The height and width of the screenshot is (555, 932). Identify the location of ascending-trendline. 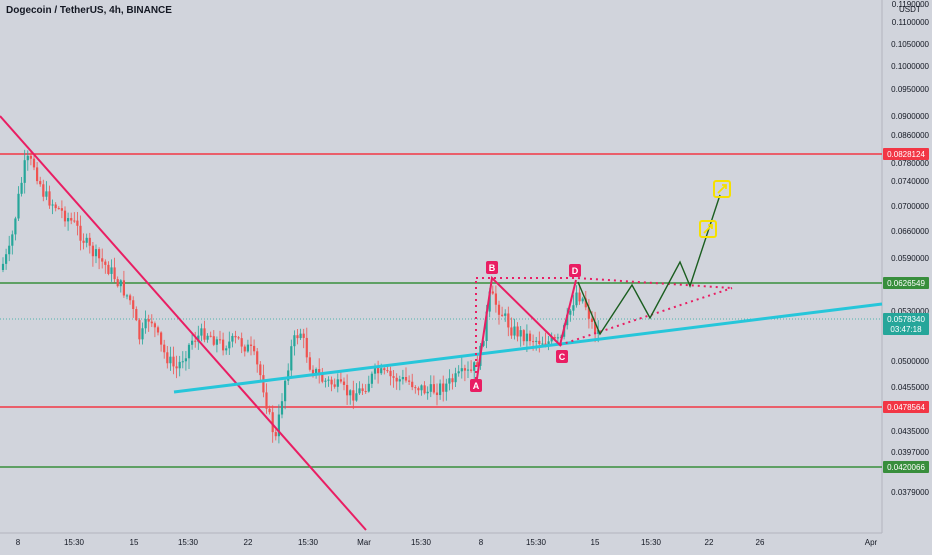
(528, 348).